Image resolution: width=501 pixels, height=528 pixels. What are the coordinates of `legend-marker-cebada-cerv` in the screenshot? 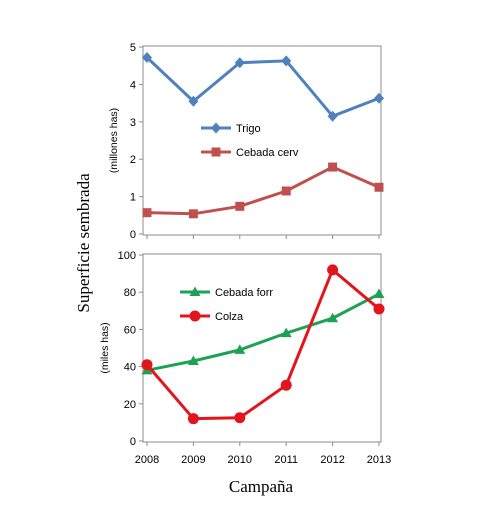 It's located at (216, 152).